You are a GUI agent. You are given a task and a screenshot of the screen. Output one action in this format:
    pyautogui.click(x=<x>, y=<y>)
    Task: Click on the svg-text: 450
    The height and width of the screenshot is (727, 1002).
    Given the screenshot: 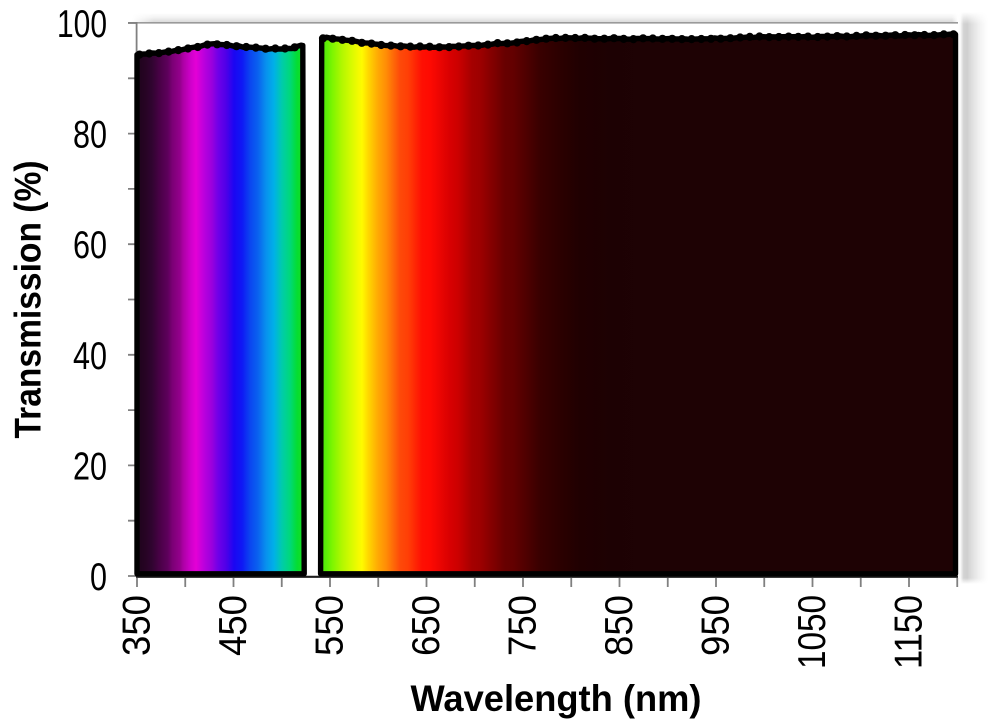 What is the action you would take?
    pyautogui.click(x=233, y=625)
    